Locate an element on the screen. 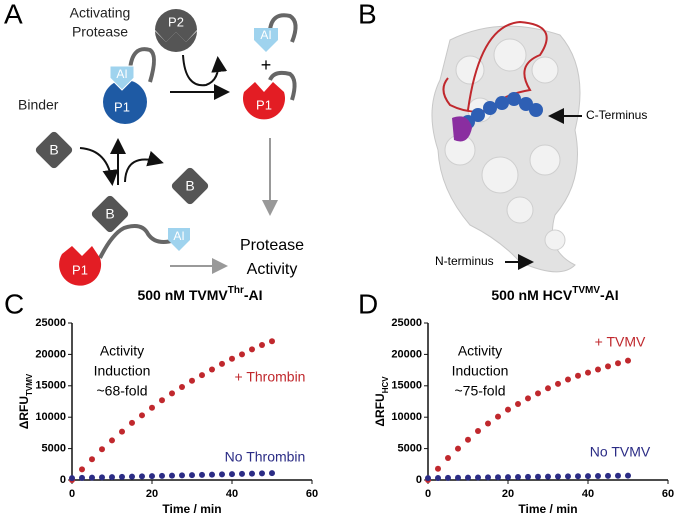  annotation: ~75-fold is located at coordinates (480, 391).